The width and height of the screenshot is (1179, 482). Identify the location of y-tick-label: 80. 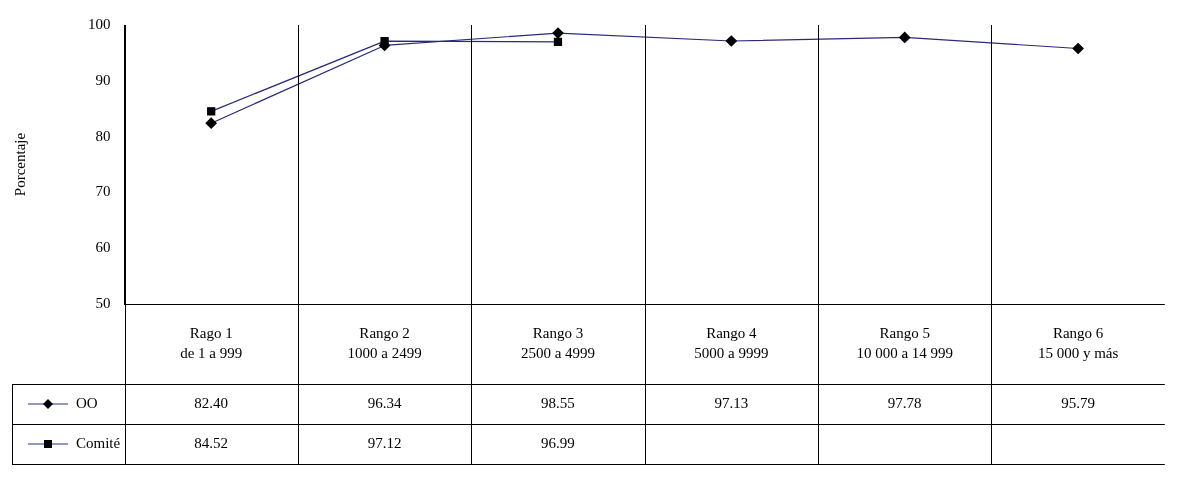
(103, 135).